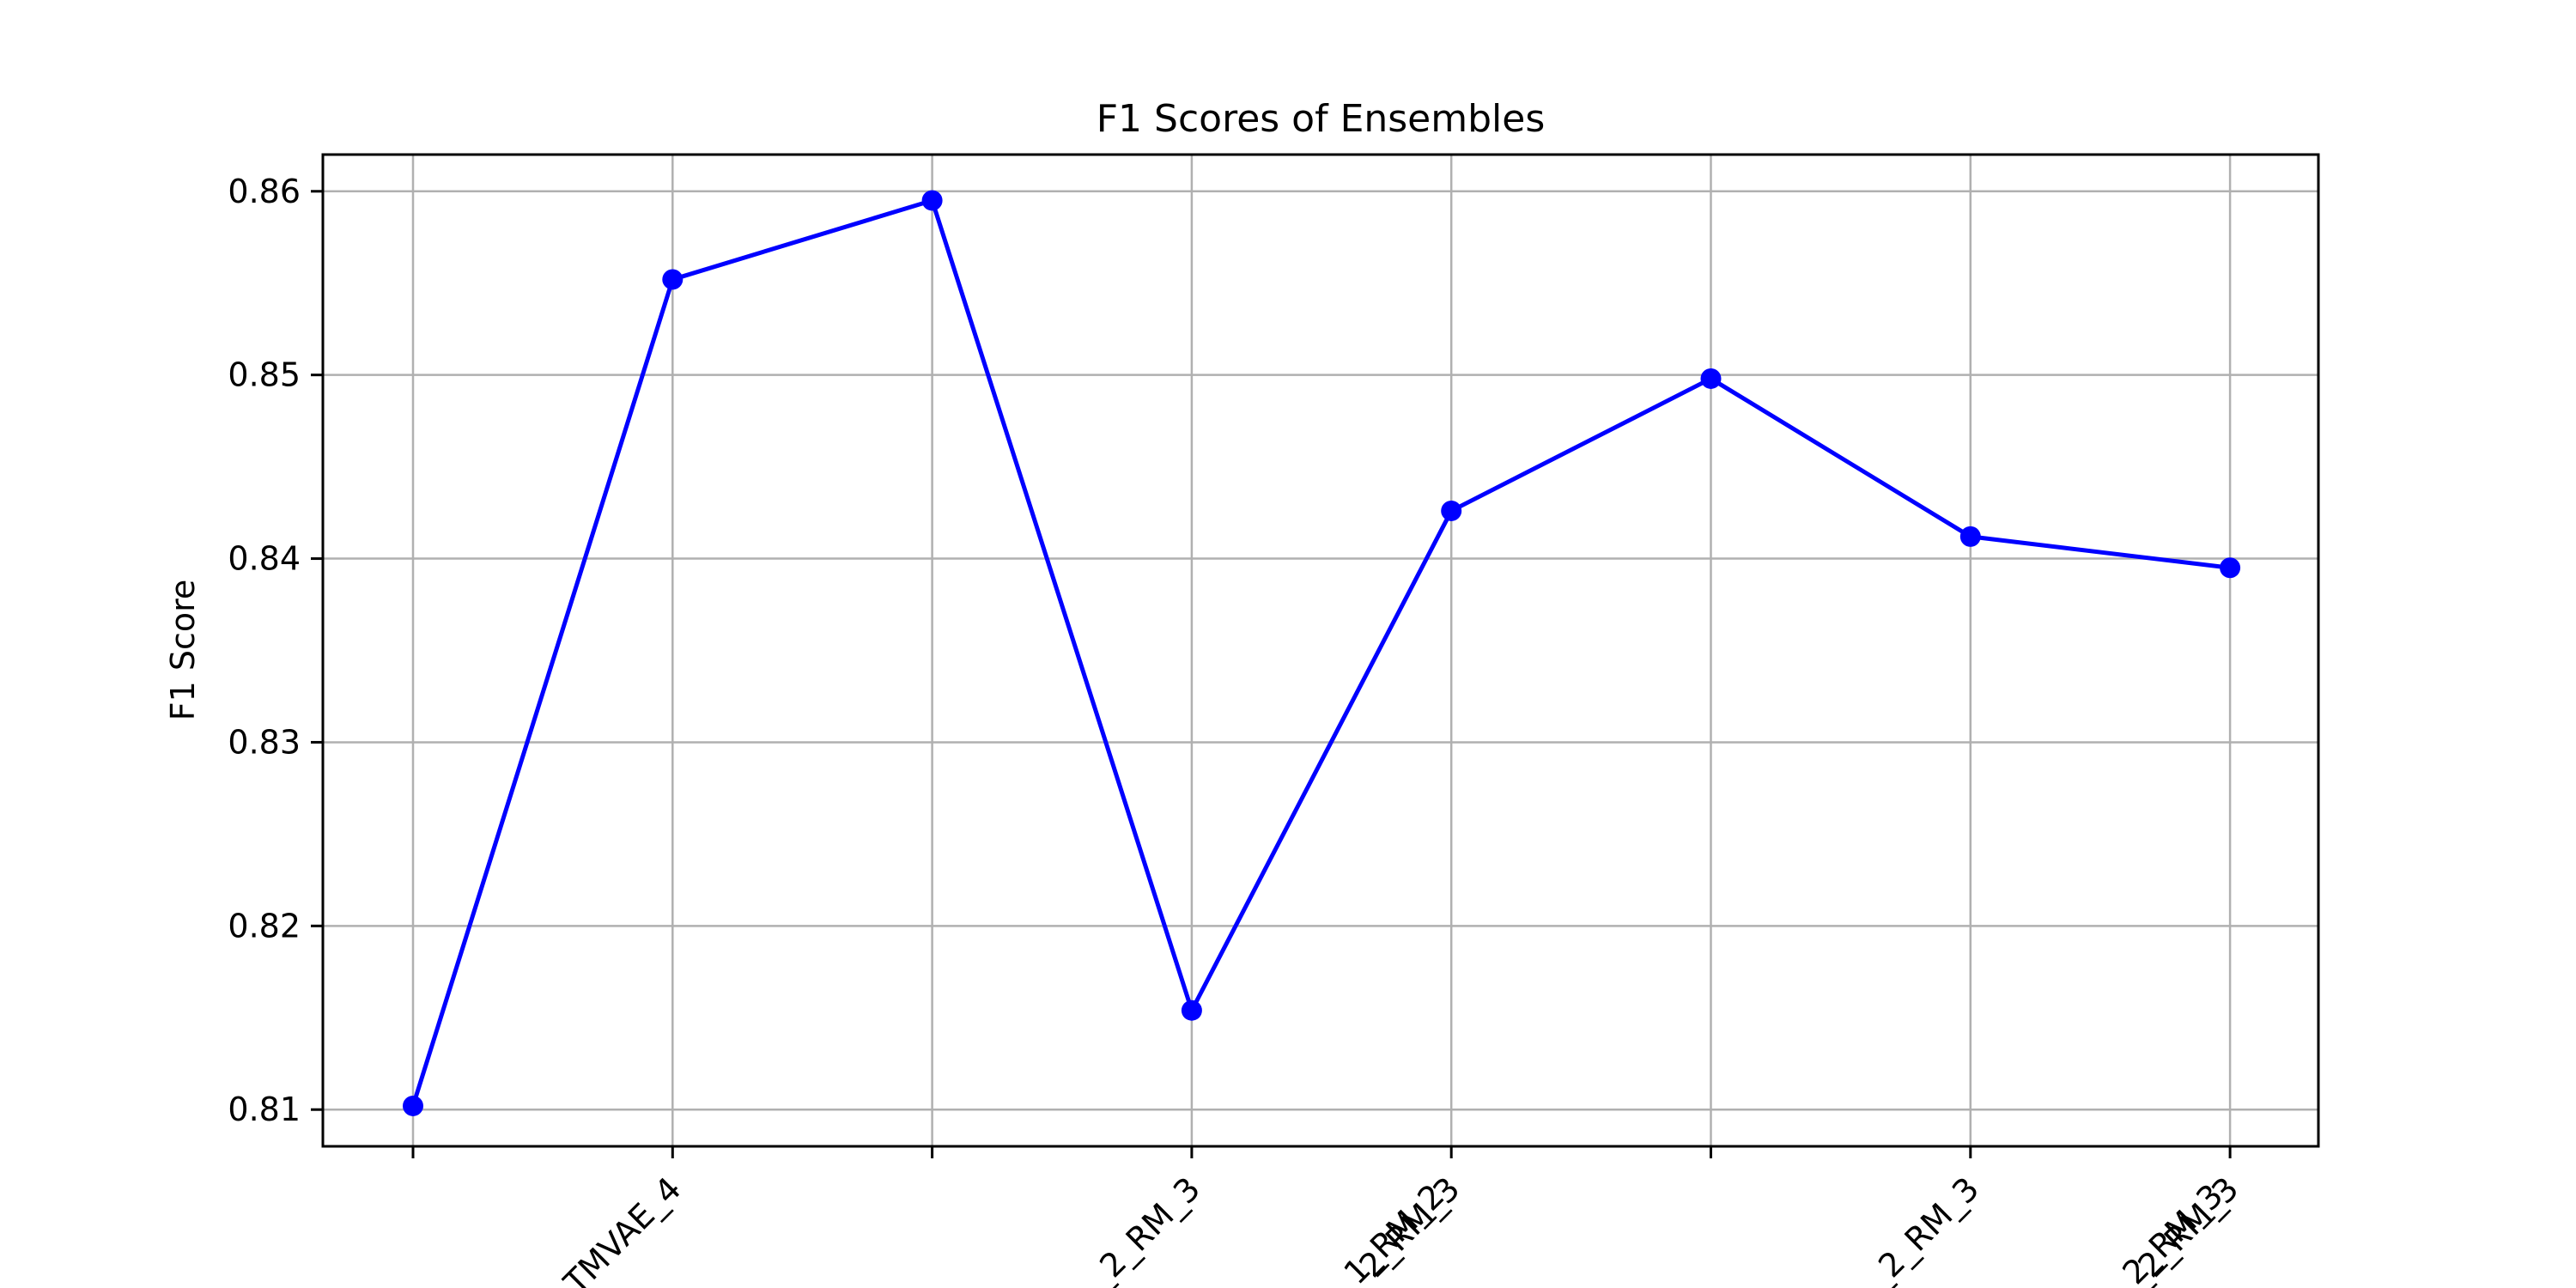  Describe the element at coordinates (264, 926) in the screenshot. I see `y-tick-label: 0.82` at that location.